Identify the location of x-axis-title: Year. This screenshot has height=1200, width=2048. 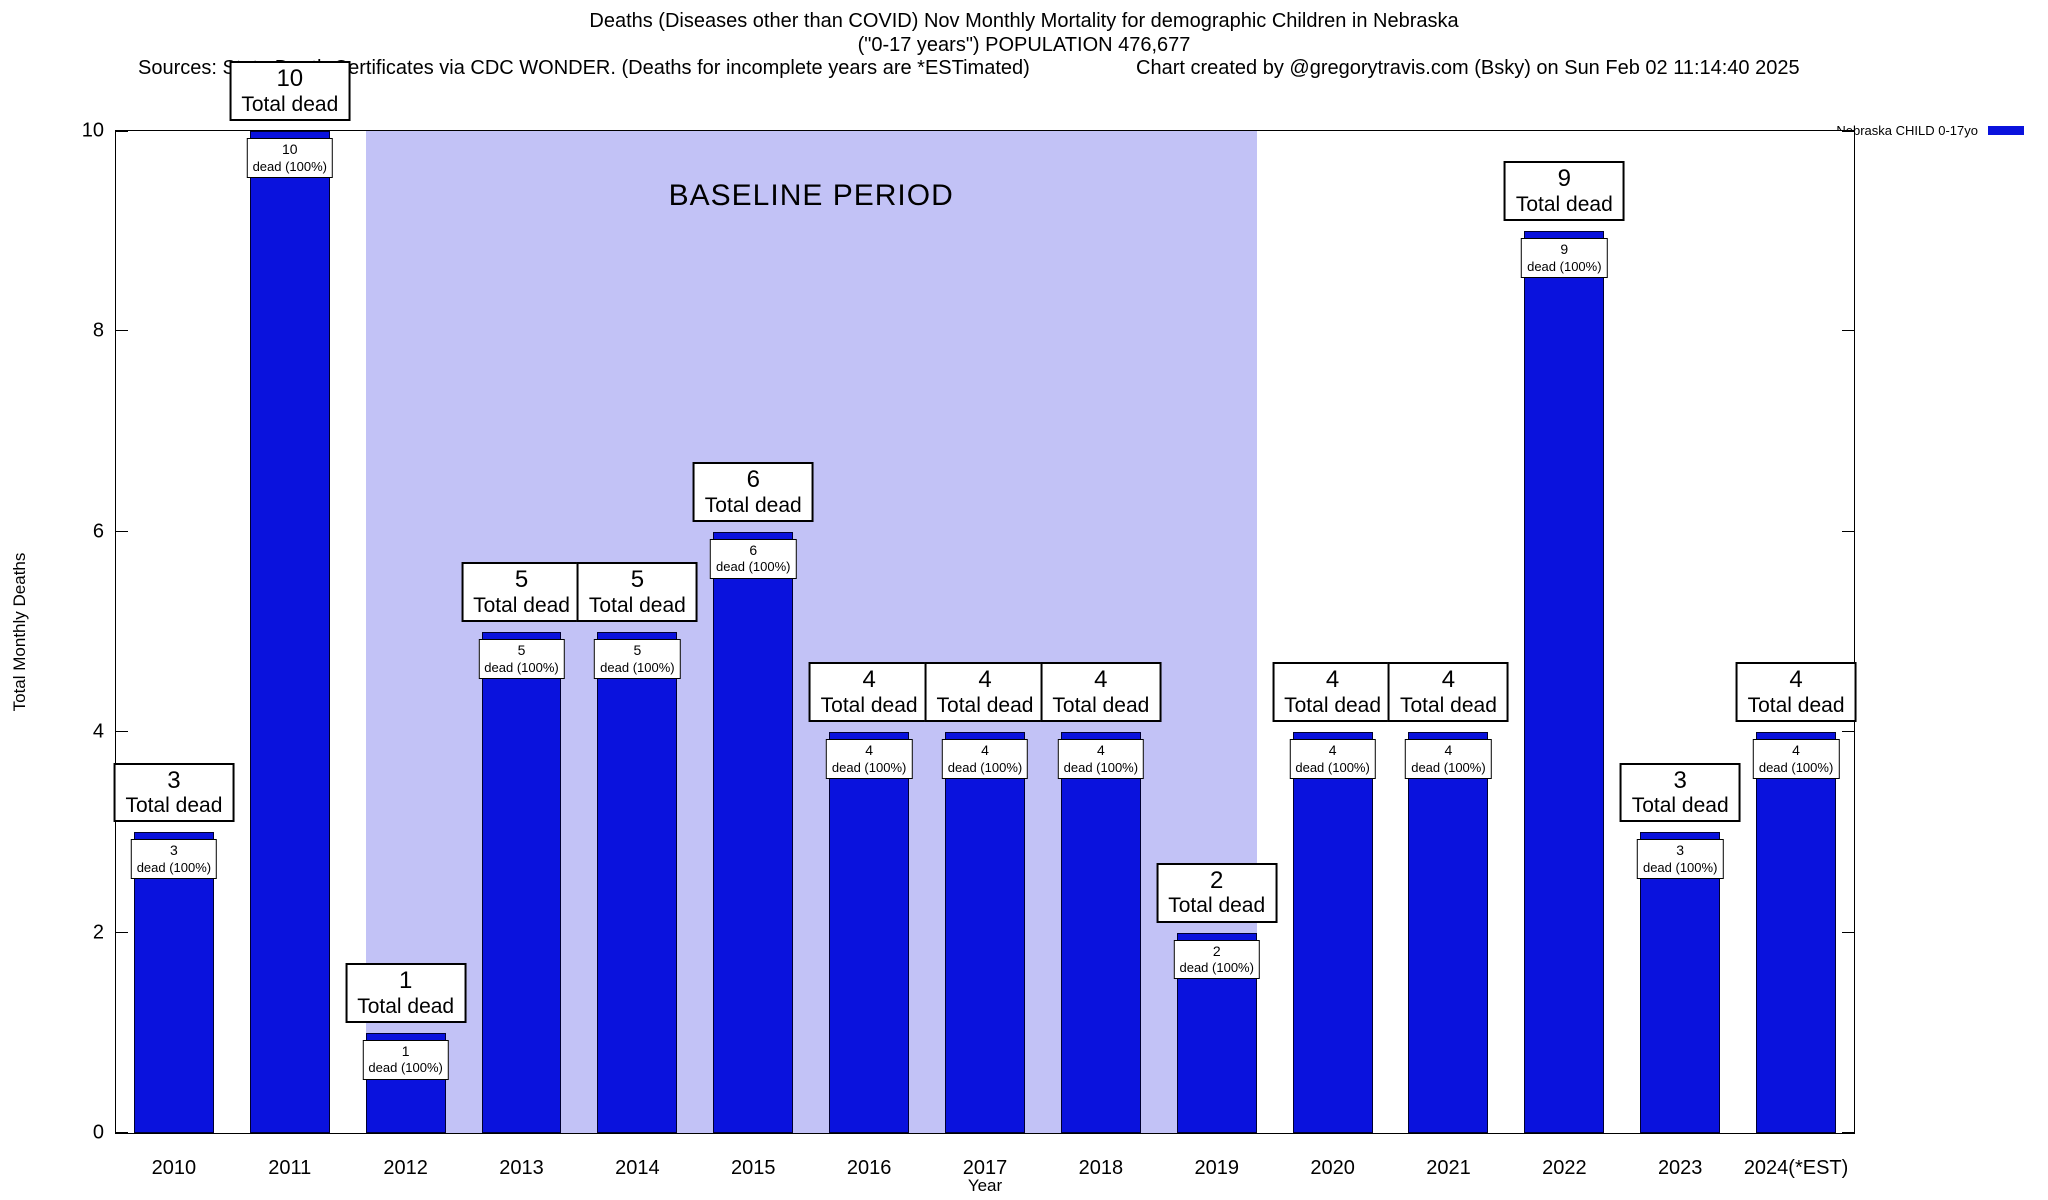
(985, 1185).